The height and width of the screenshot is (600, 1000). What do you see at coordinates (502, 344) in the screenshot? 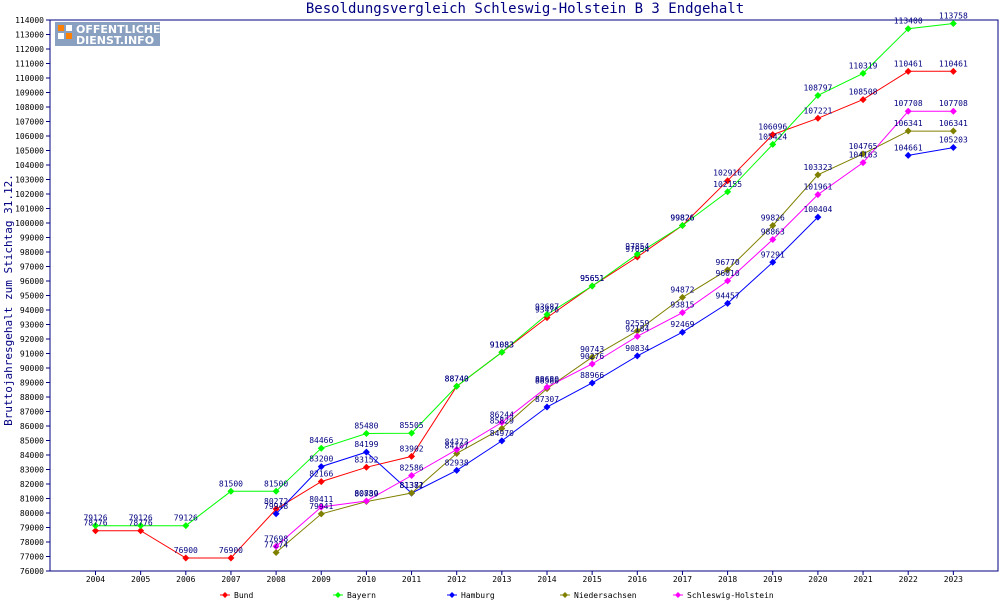
I see `data-label-bund: 91083` at bounding box center [502, 344].